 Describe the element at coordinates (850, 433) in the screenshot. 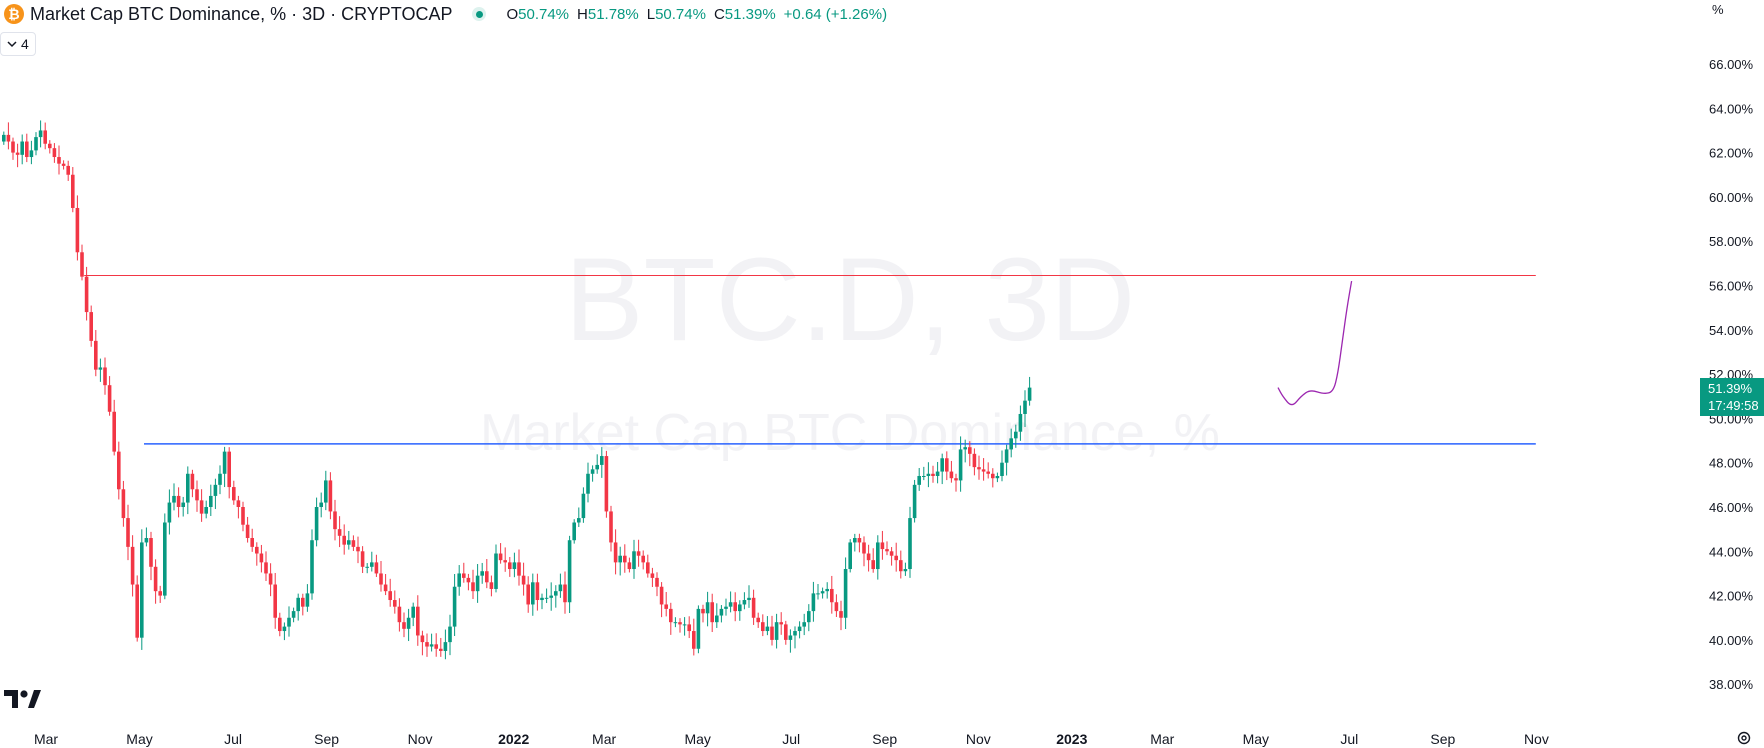

I see `watermark-description: Market Cap BTC Dominance, %` at that location.